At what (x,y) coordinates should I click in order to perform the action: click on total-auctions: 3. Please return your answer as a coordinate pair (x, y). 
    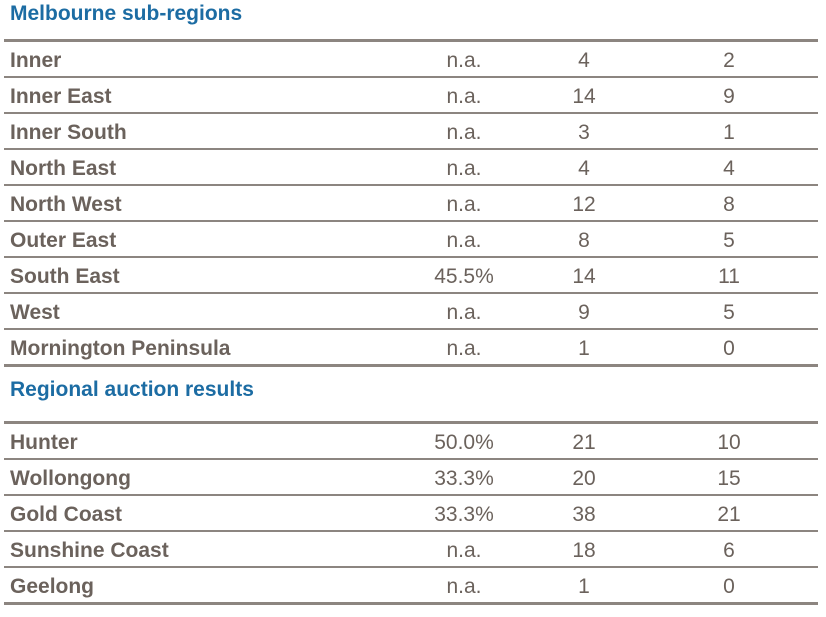
    Looking at the image, I should click on (584, 132).